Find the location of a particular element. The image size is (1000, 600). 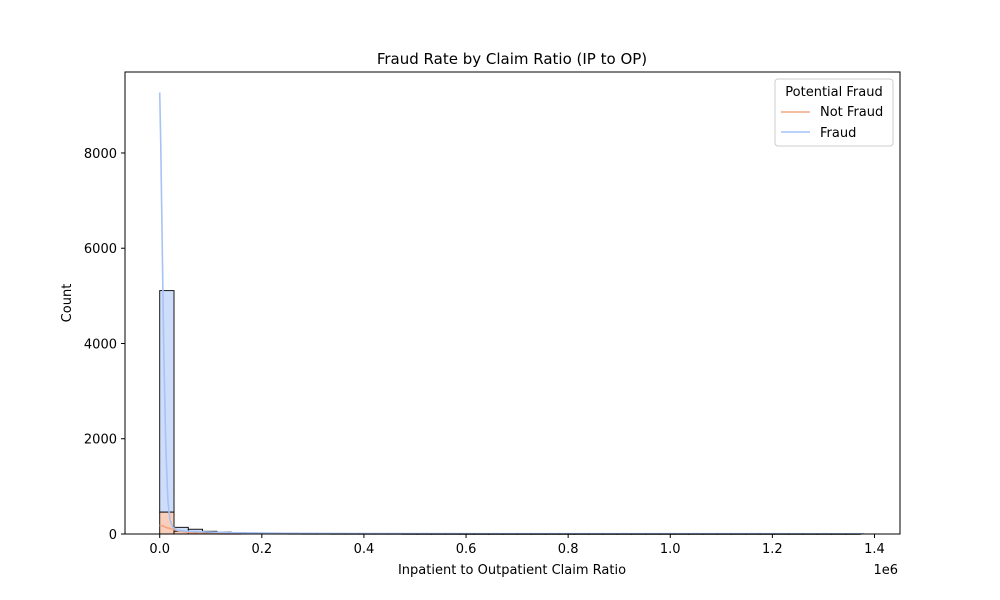

y-tick-label: 0 is located at coordinates (113, 535).